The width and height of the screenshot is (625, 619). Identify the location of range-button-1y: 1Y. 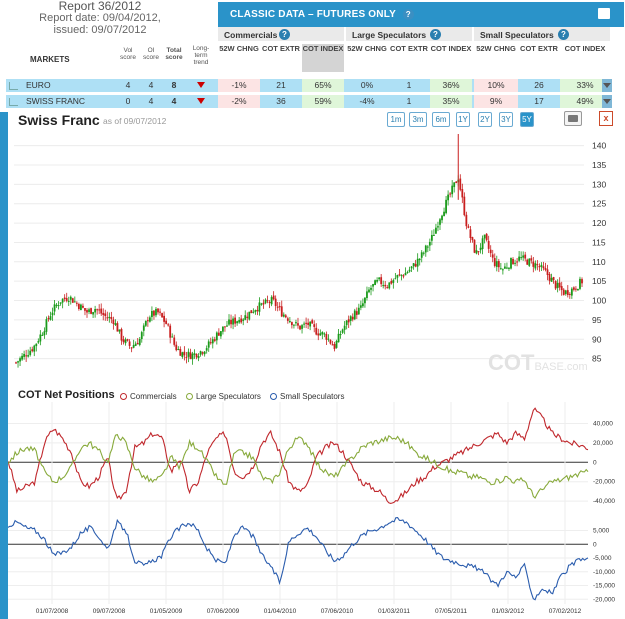
(463, 119).